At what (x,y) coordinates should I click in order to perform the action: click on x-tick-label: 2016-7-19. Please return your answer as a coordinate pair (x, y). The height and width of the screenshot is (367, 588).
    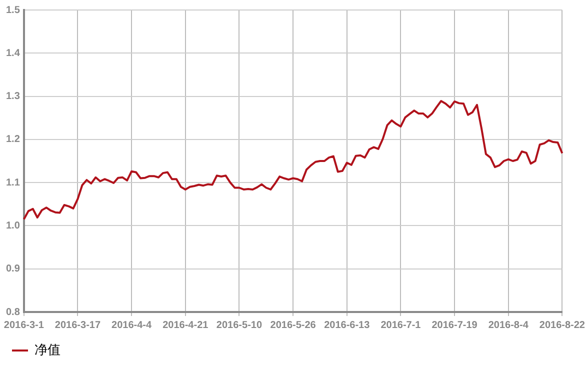
    Looking at the image, I should click on (455, 325).